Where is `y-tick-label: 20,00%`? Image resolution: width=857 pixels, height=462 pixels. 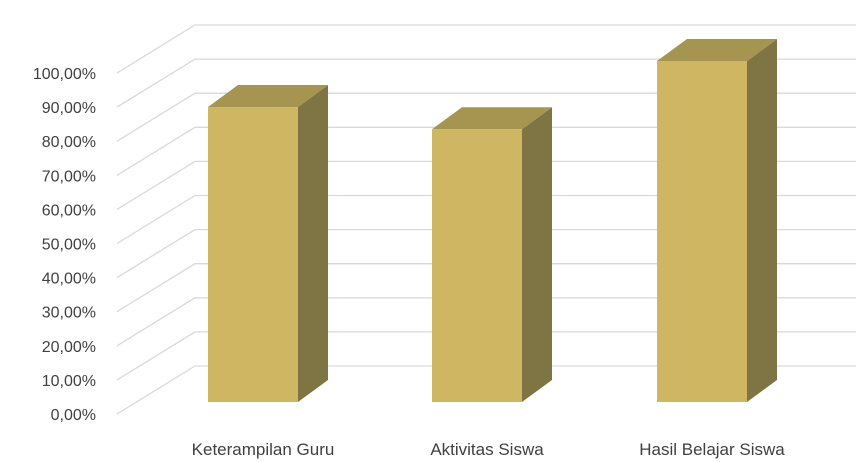
y-tick-label: 20,00% is located at coordinates (69, 347).